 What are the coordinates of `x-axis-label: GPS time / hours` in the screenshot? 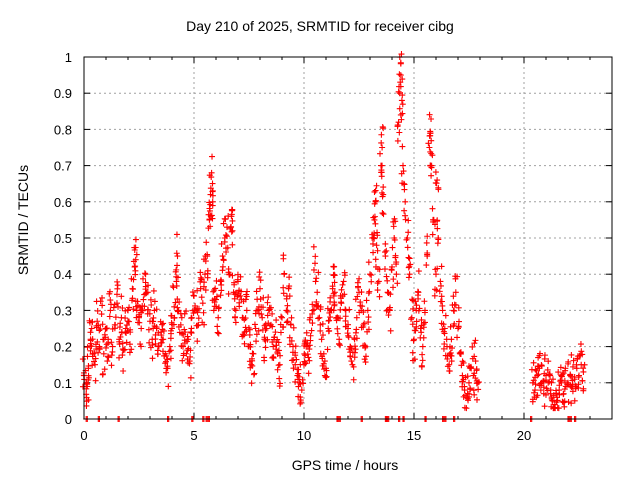 It's located at (345, 465).